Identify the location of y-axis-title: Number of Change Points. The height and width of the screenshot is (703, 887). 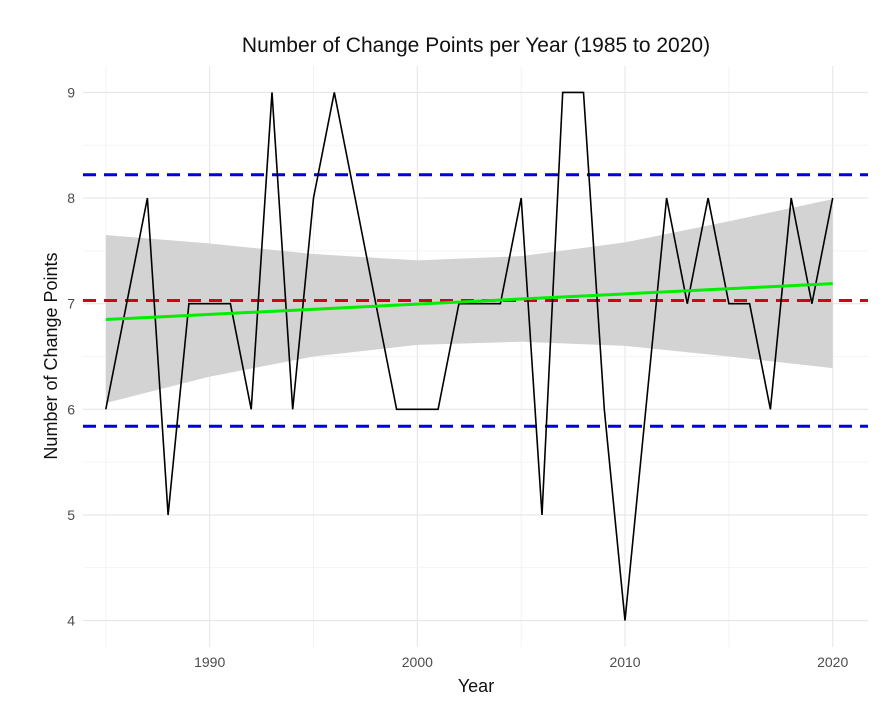
(51, 355).